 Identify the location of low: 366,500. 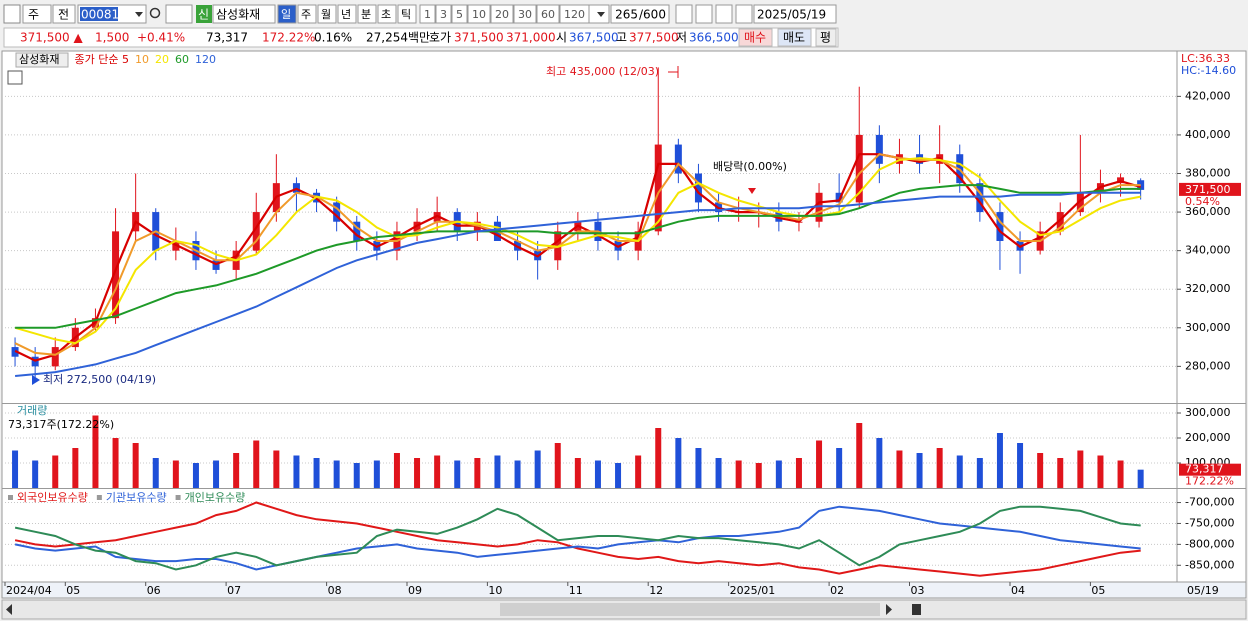
(714, 38).